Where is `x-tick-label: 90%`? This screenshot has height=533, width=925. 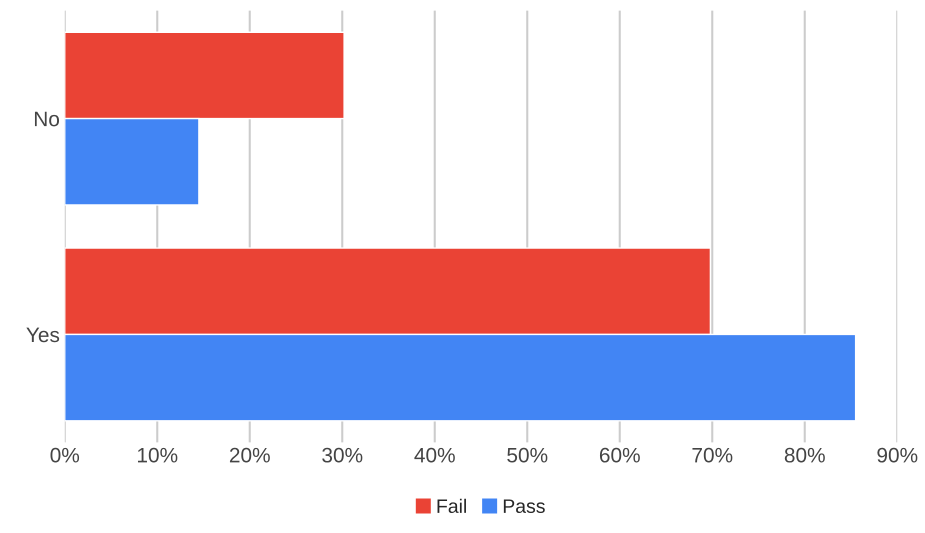 x-tick-label: 90% is located at coordinates (897, 455).